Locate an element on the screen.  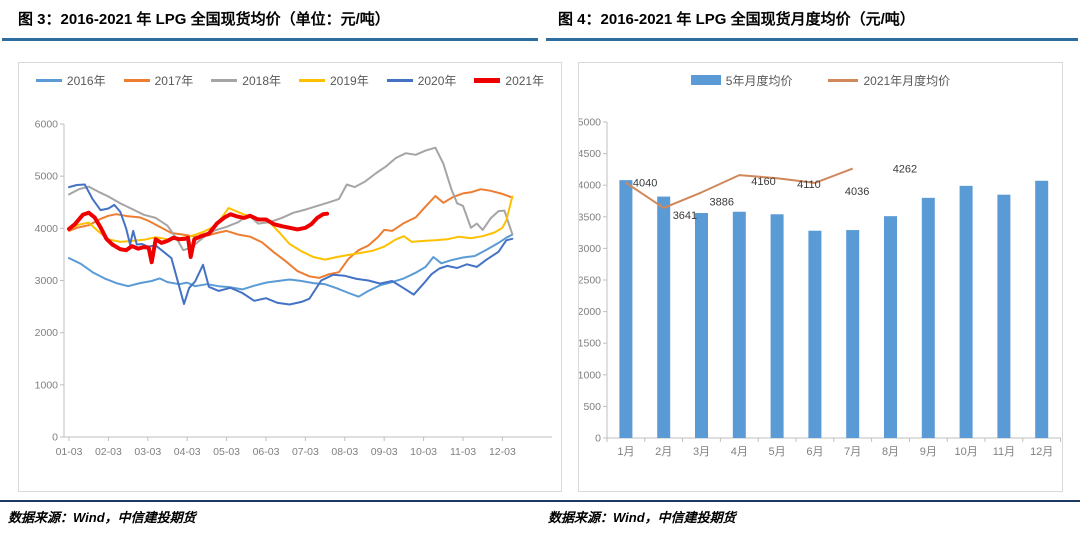
legend-item-2021年月度均价: 2021年月度均价 is located at coordinates (889, 80).